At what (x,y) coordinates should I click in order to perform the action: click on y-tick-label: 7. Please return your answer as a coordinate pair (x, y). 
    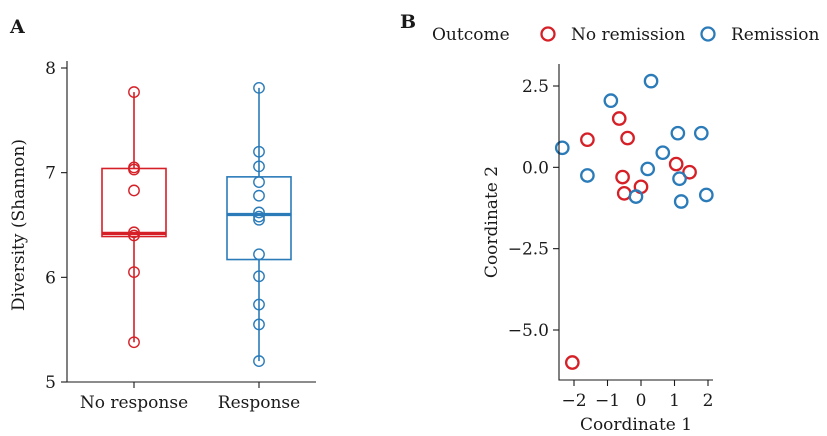
    Looking at the image, I should click on (50, 174).